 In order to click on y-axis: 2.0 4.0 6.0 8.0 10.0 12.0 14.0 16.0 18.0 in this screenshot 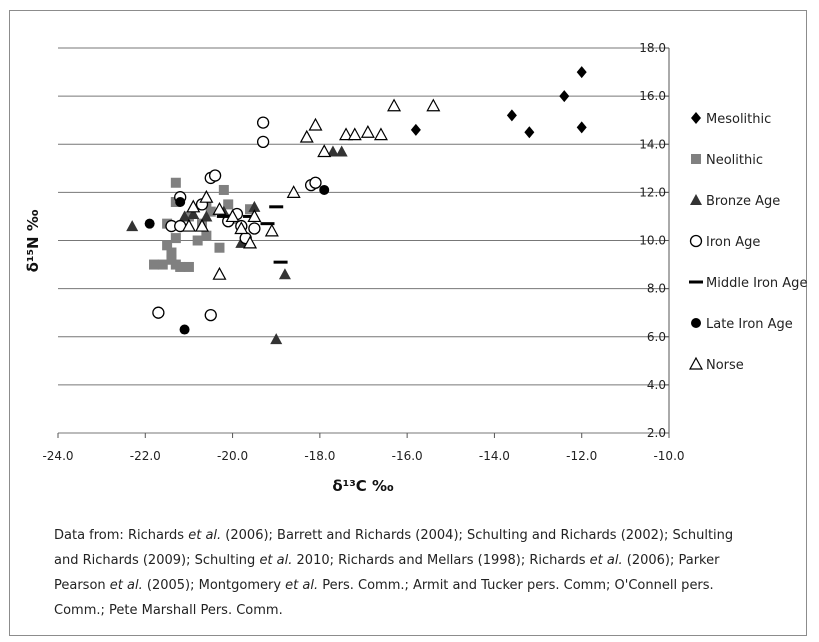, I will do `click(652, 240)`.